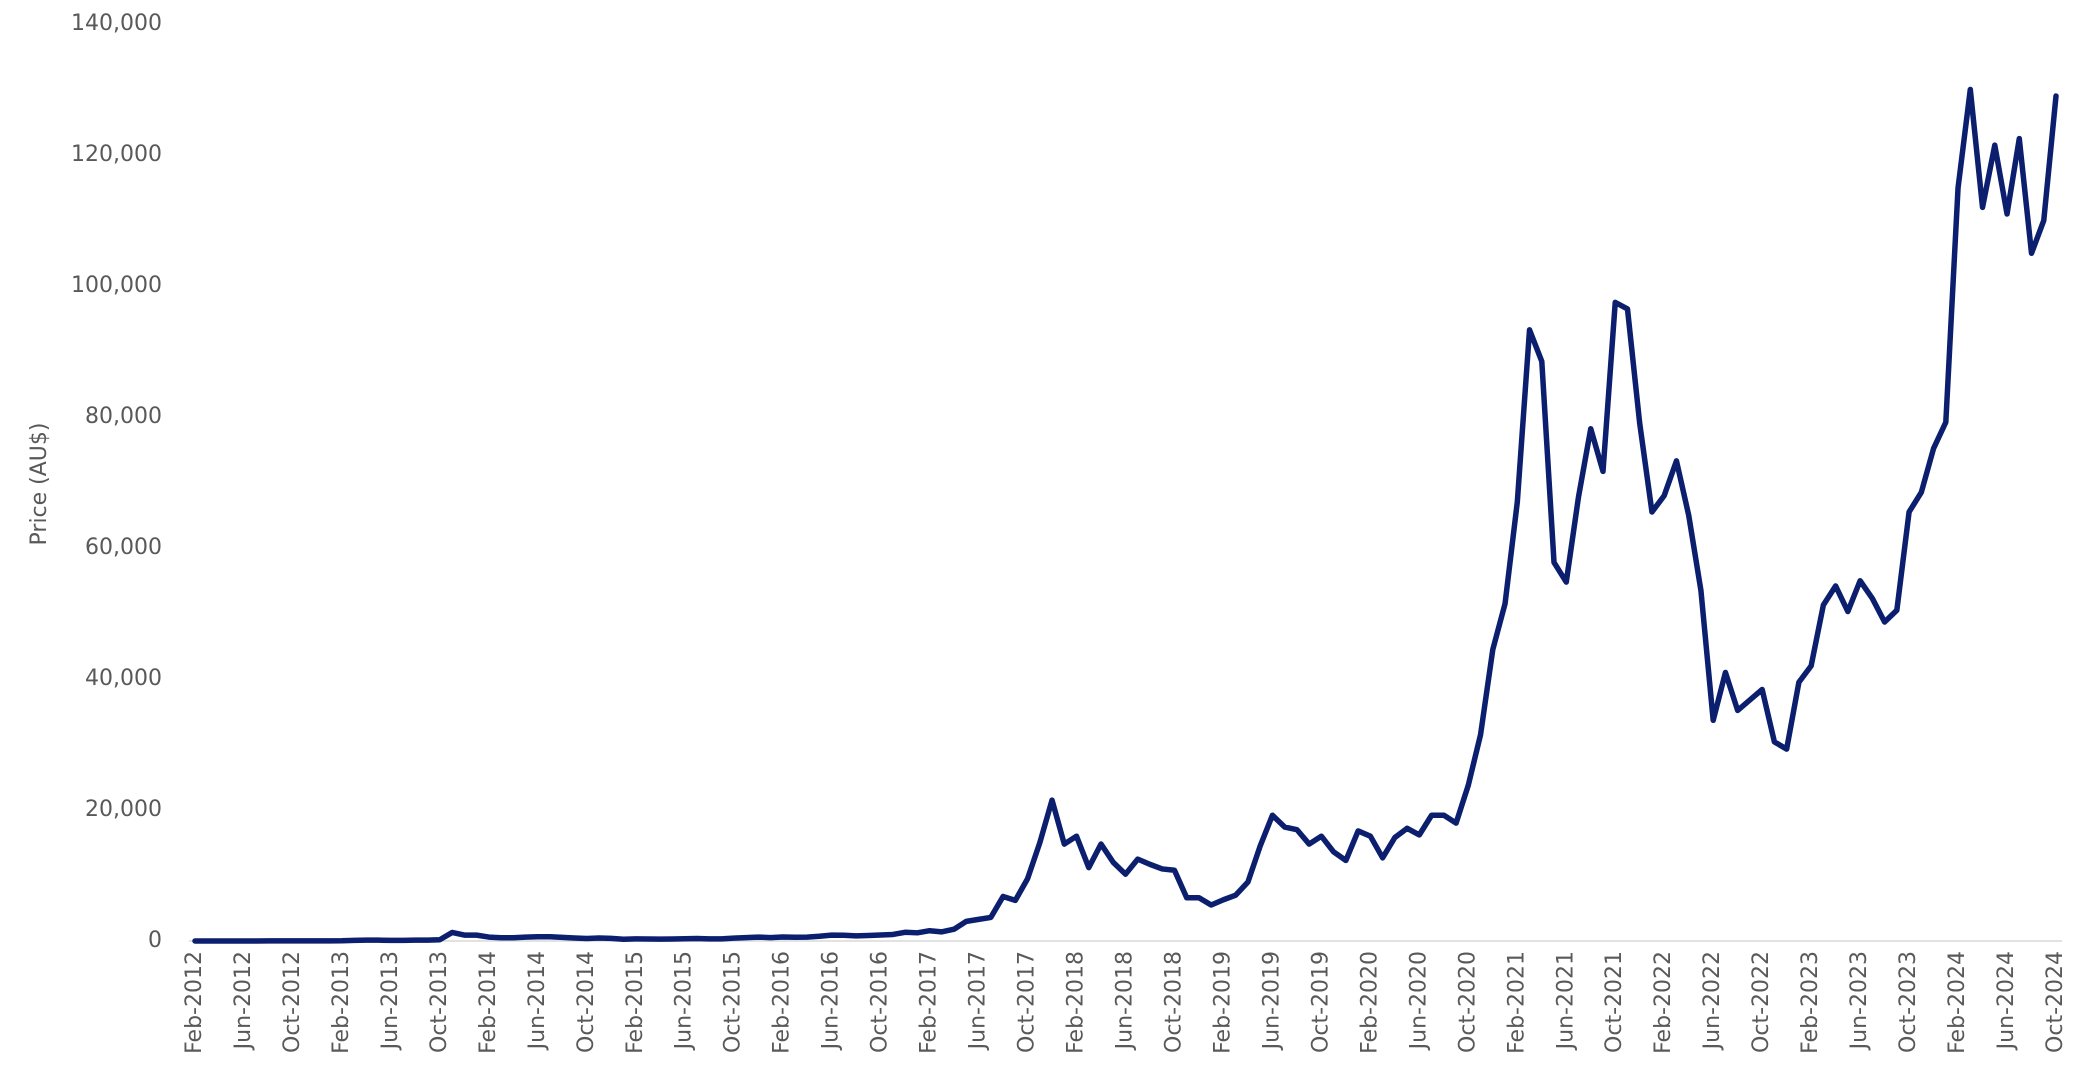 The width and height of the screenshot is (2078, 1078). What do you see at coordinates (123, 678) in the screenshot?
I see `y-tick-label: 40,000` at bounding box center [123, 678].